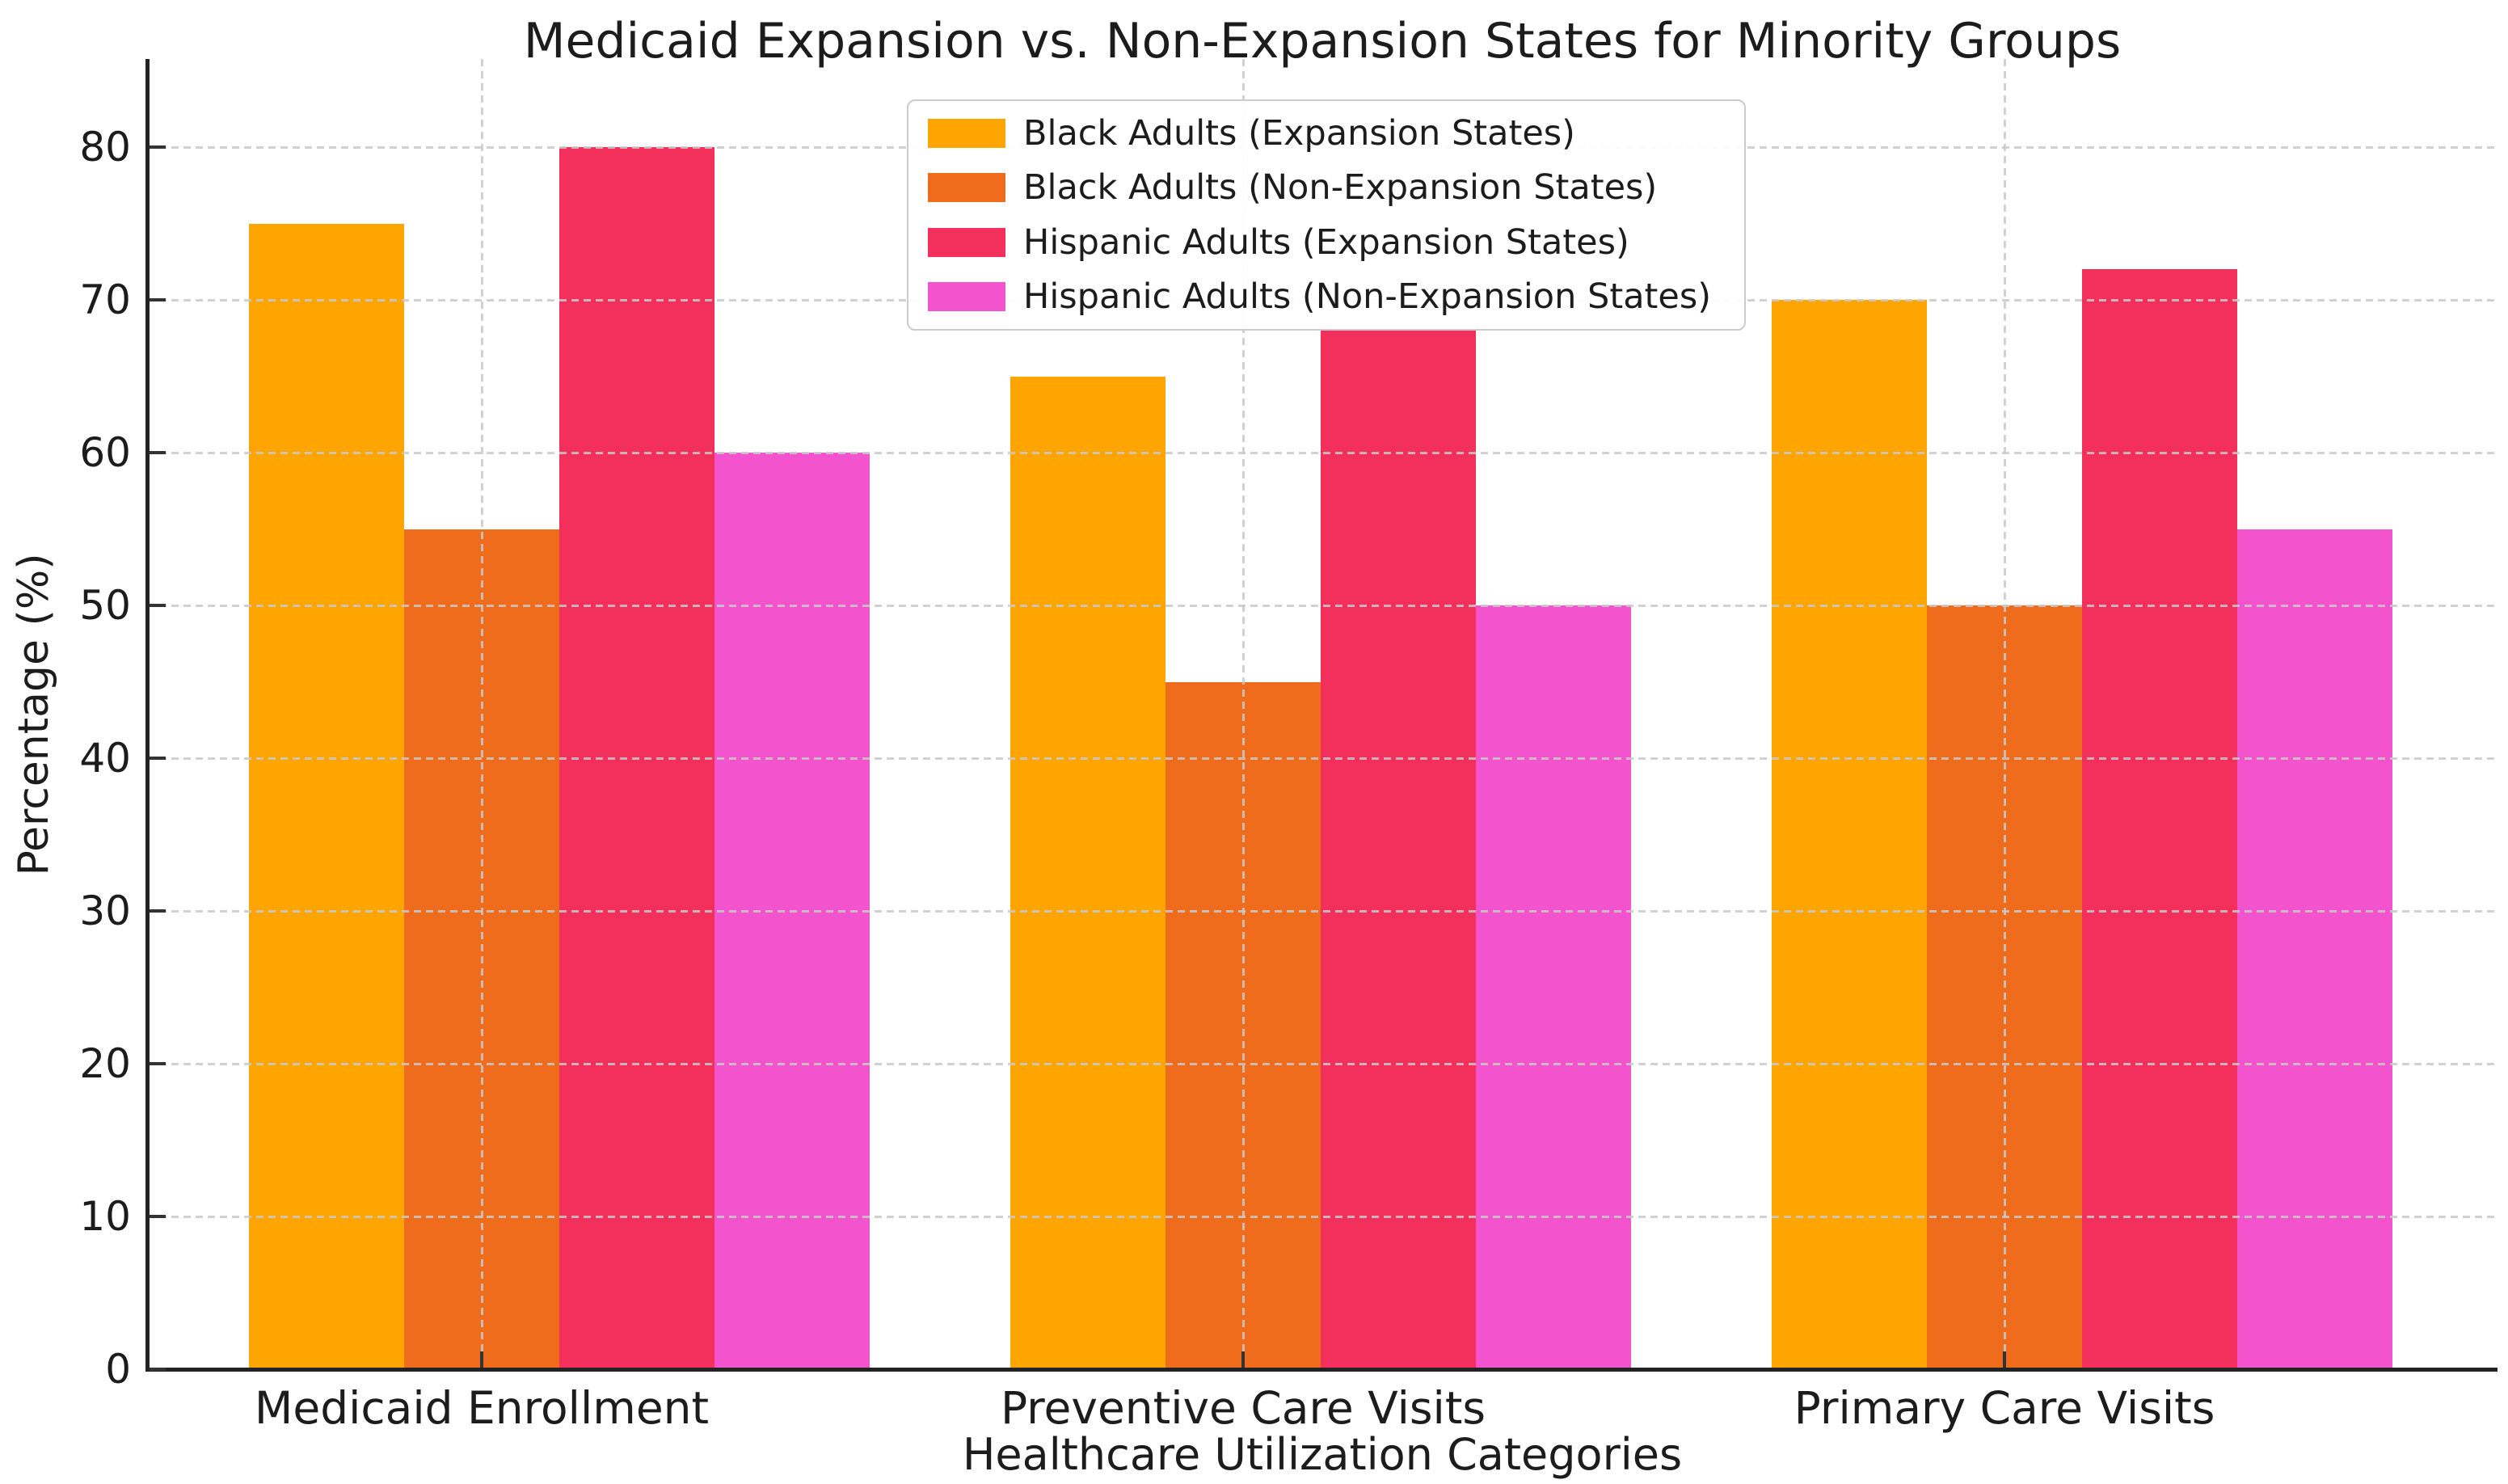 Image resolution: width=2508 pixels, height=1484 pixels. I want to click on x-tick-label: Preventive Care Visits, so click(1243, 1408).